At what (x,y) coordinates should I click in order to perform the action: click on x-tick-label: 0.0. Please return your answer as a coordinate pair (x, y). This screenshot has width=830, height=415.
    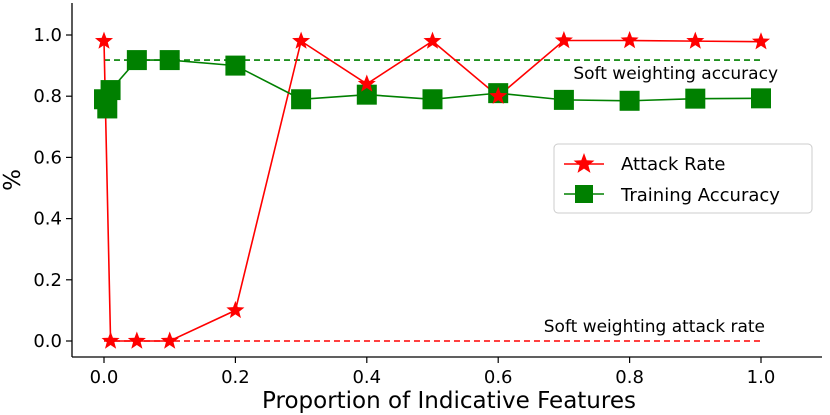
    Looking at the image, I should click on (104, 377).